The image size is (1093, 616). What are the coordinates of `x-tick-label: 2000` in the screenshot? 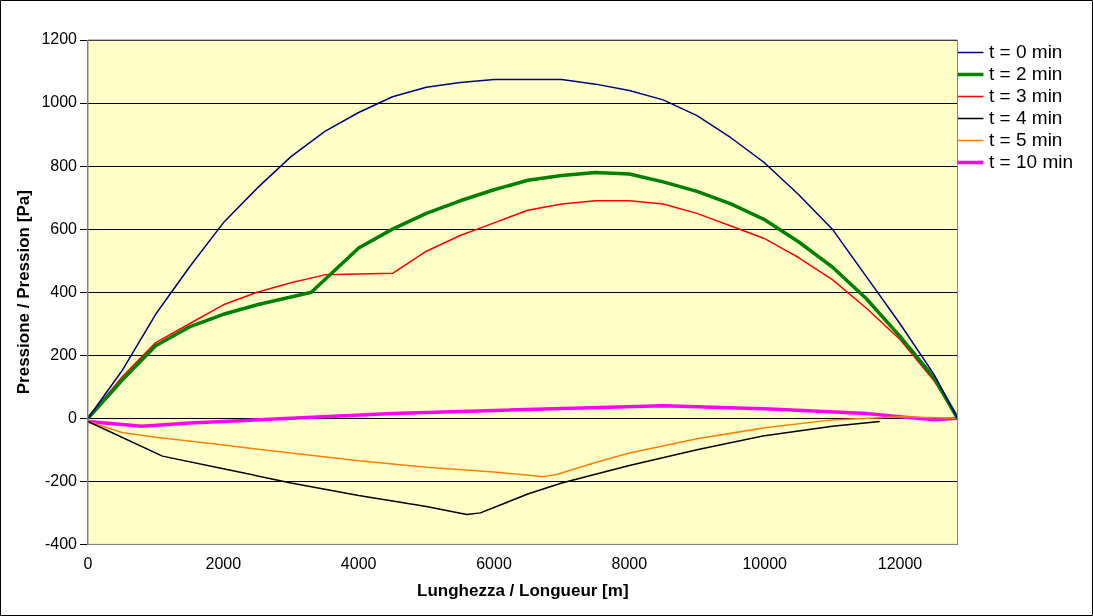 It's located at (223, 564).